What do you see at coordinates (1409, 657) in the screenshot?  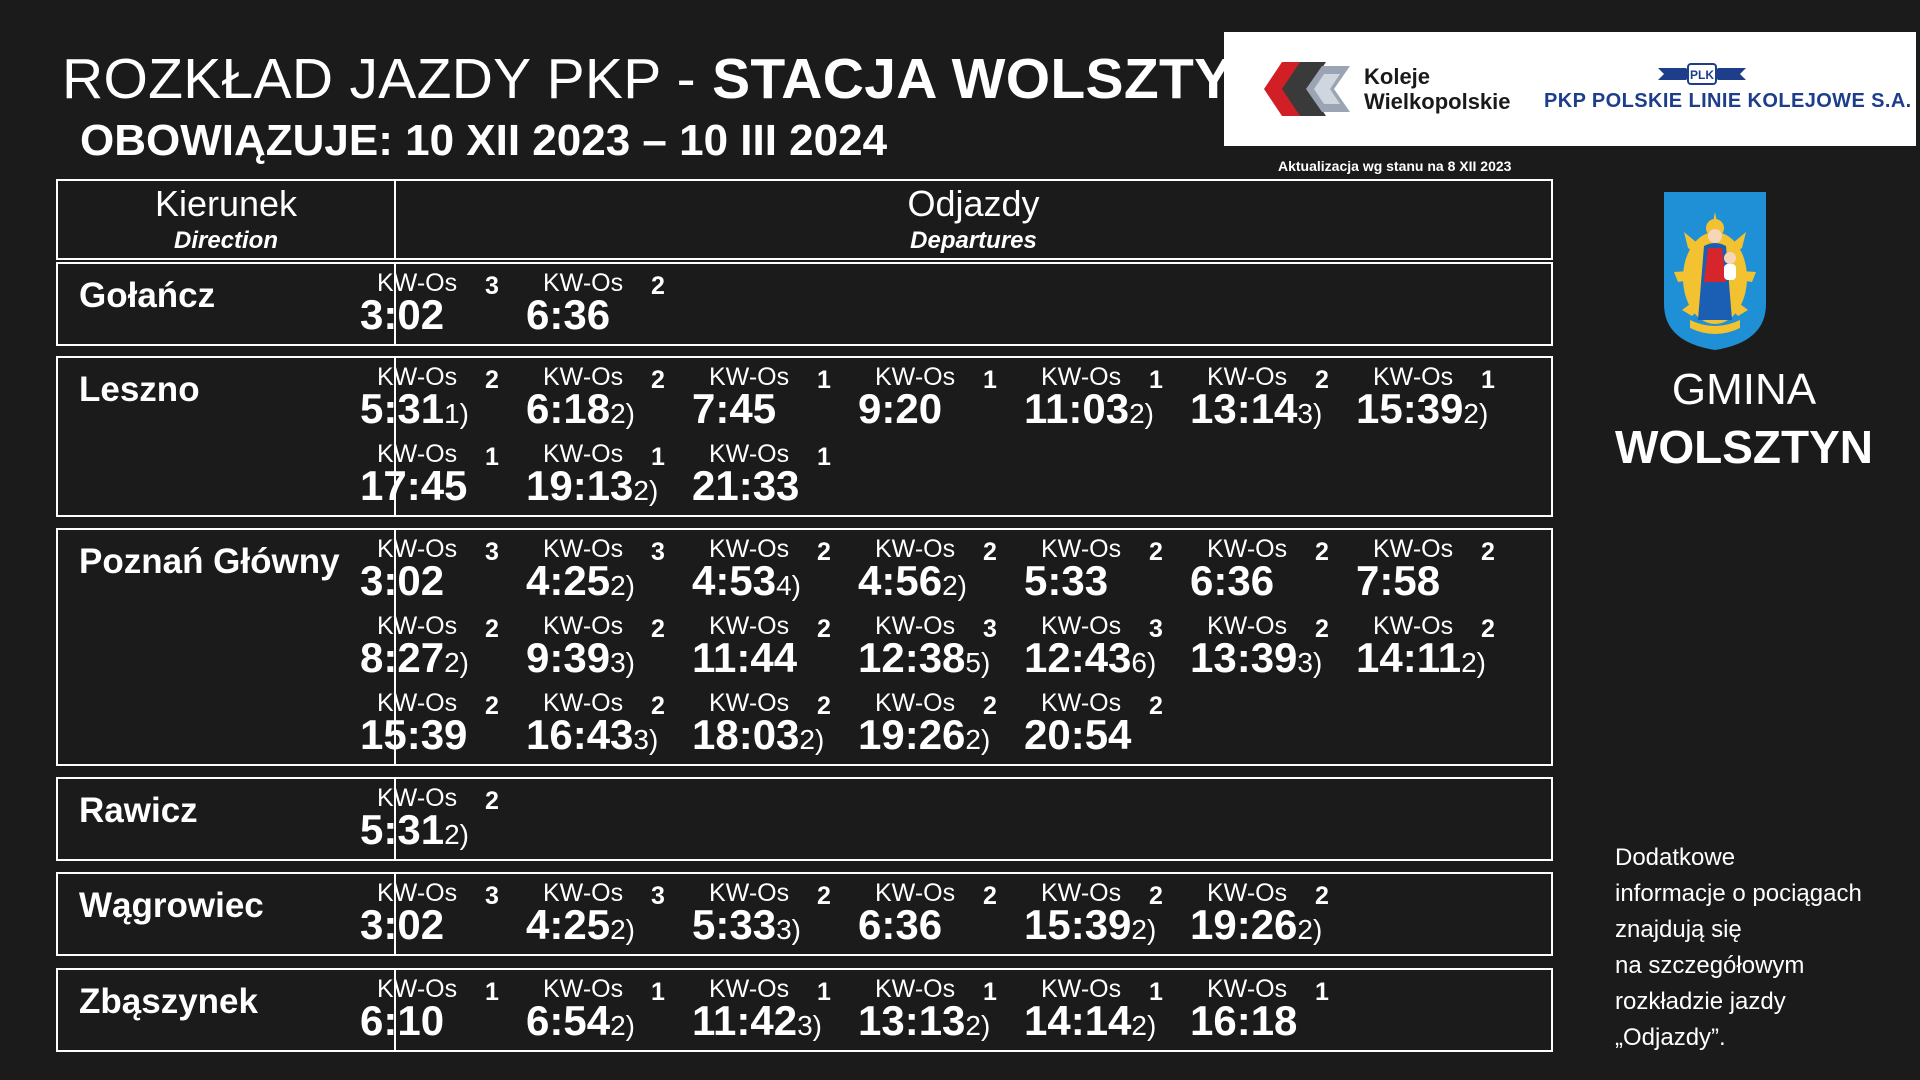 I see `time-value: 14:11` at bounding box center [1409, 657].